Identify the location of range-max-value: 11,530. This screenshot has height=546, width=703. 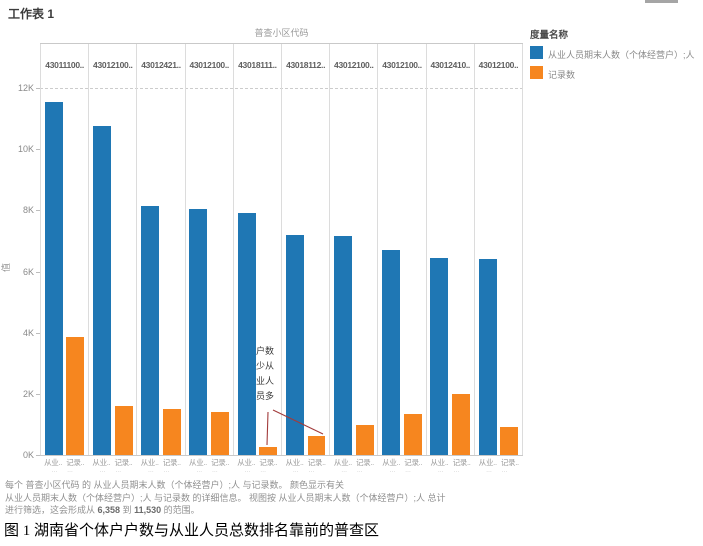
(148, 510).